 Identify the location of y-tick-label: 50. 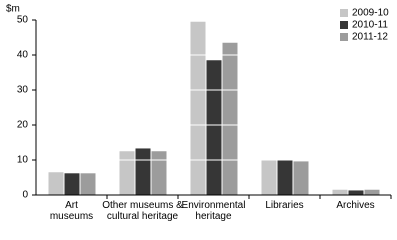
(23, 20).